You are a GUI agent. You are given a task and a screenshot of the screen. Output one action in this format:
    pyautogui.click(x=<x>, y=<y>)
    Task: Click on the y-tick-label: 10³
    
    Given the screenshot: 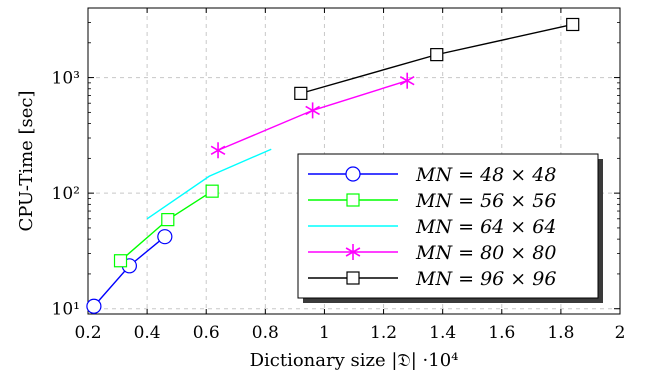 What is the action you would take?
    pyautogui.click(x=66, y=79)
    